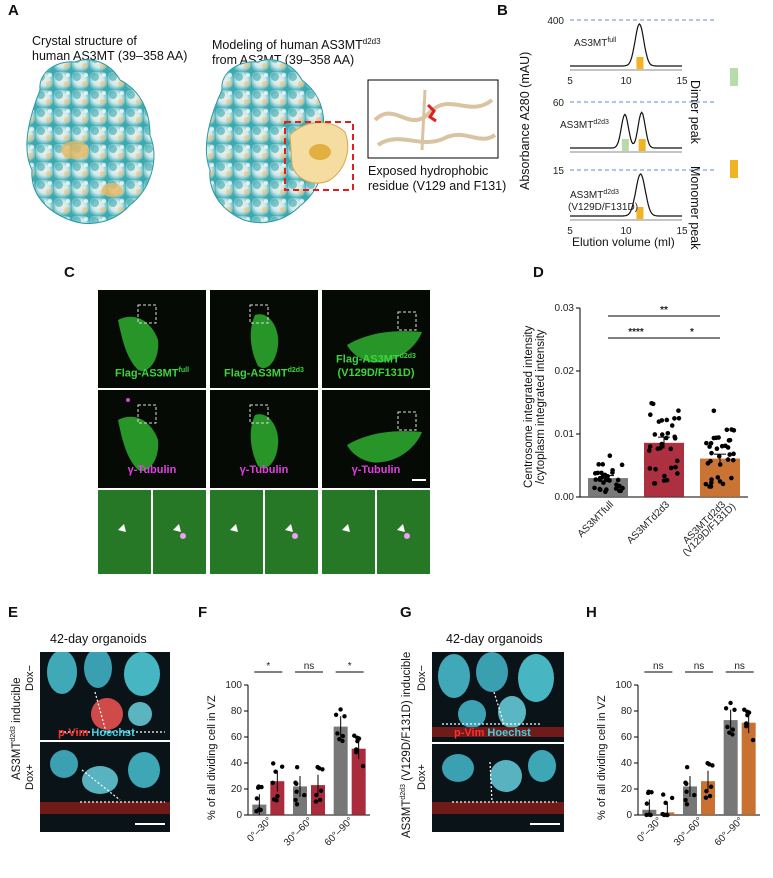 The height and width of the screenshot is (878, 773). I want to click on g-stain-cyan: Hoechst, so click(509, 733).